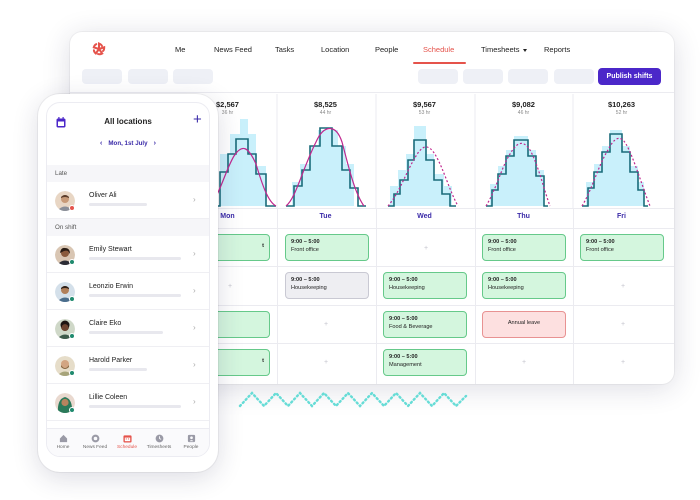  Describe the element at coordinates (128, 121) in the screenshot. I see `location-title: All locations` at that location.